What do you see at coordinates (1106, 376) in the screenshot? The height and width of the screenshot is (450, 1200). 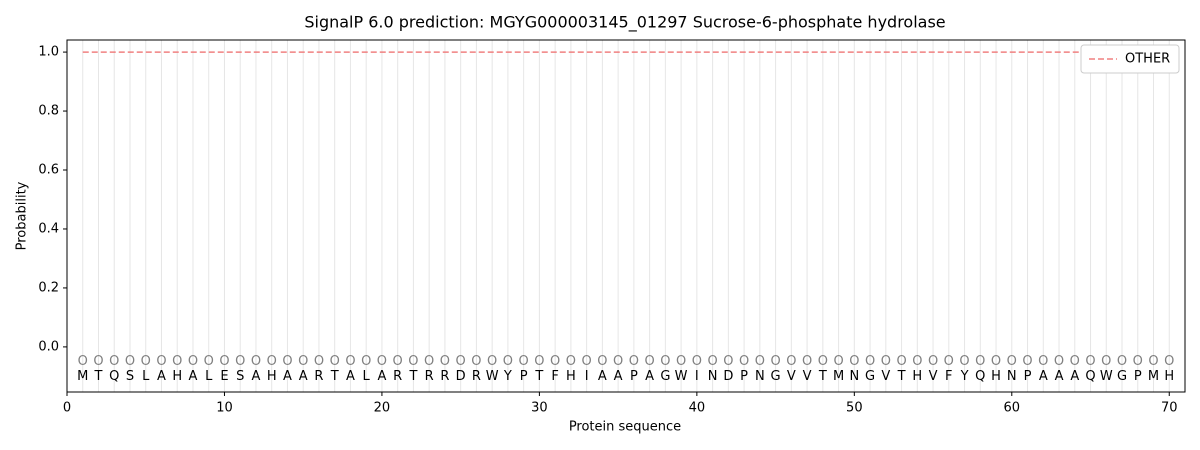 I see `residue-label: W` at bounding box center [1106, 376].